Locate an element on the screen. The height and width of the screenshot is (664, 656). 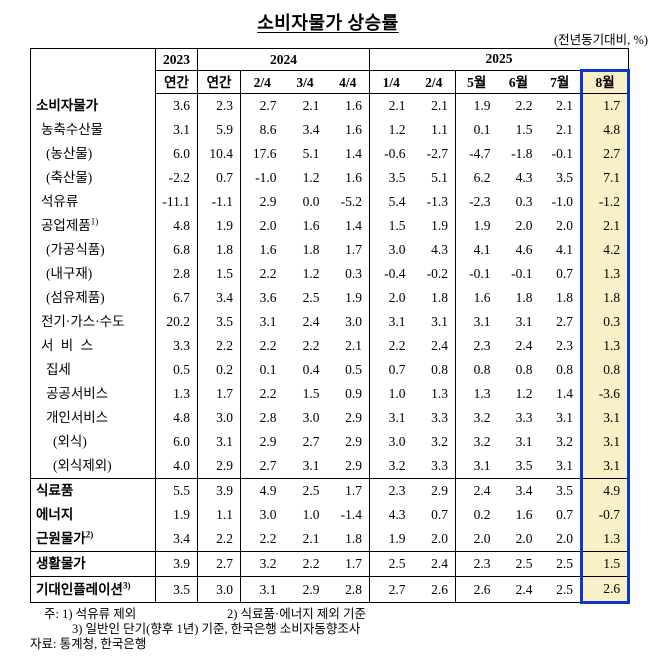
table-row: 공공서비스 1.3 1.7 2.2 1.5 0.9 1.0 1.3 1.3 1.2 1.4 -3.6 is located at coordinates (330, 394).